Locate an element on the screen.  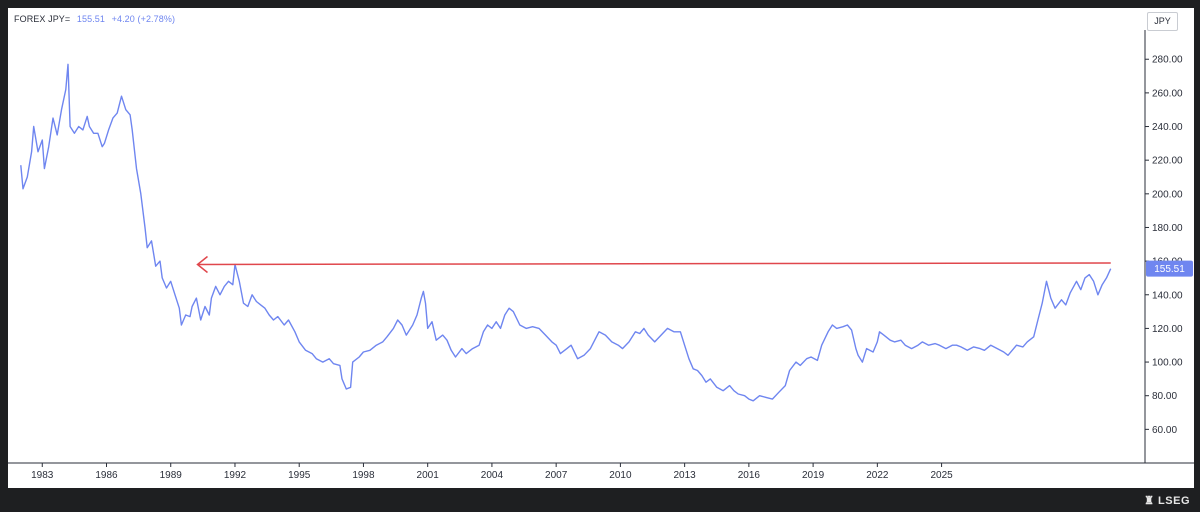
last-price: 155.51 is located at coordinates (91, 19).